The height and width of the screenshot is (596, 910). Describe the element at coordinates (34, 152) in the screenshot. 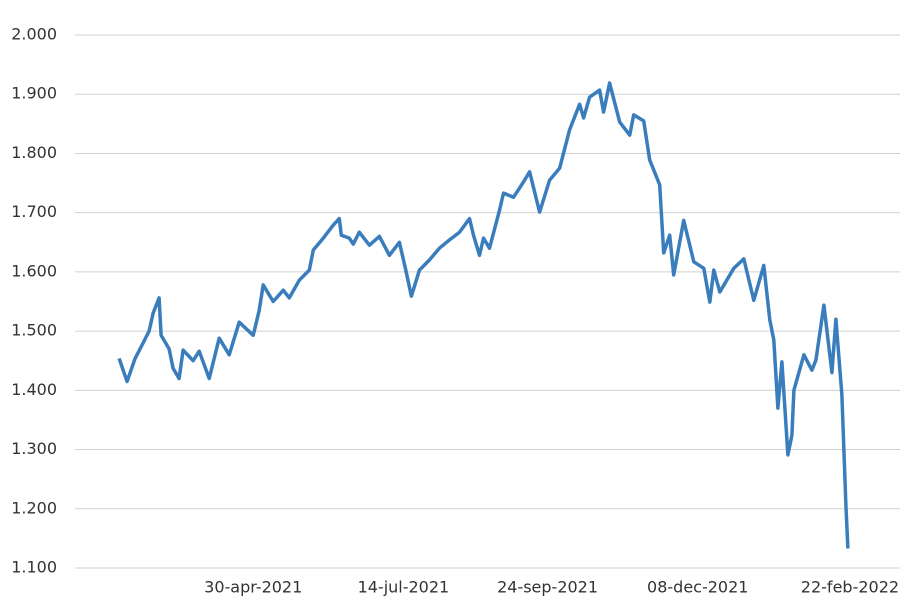

I see `y-tick-label: 1.800` at that location.